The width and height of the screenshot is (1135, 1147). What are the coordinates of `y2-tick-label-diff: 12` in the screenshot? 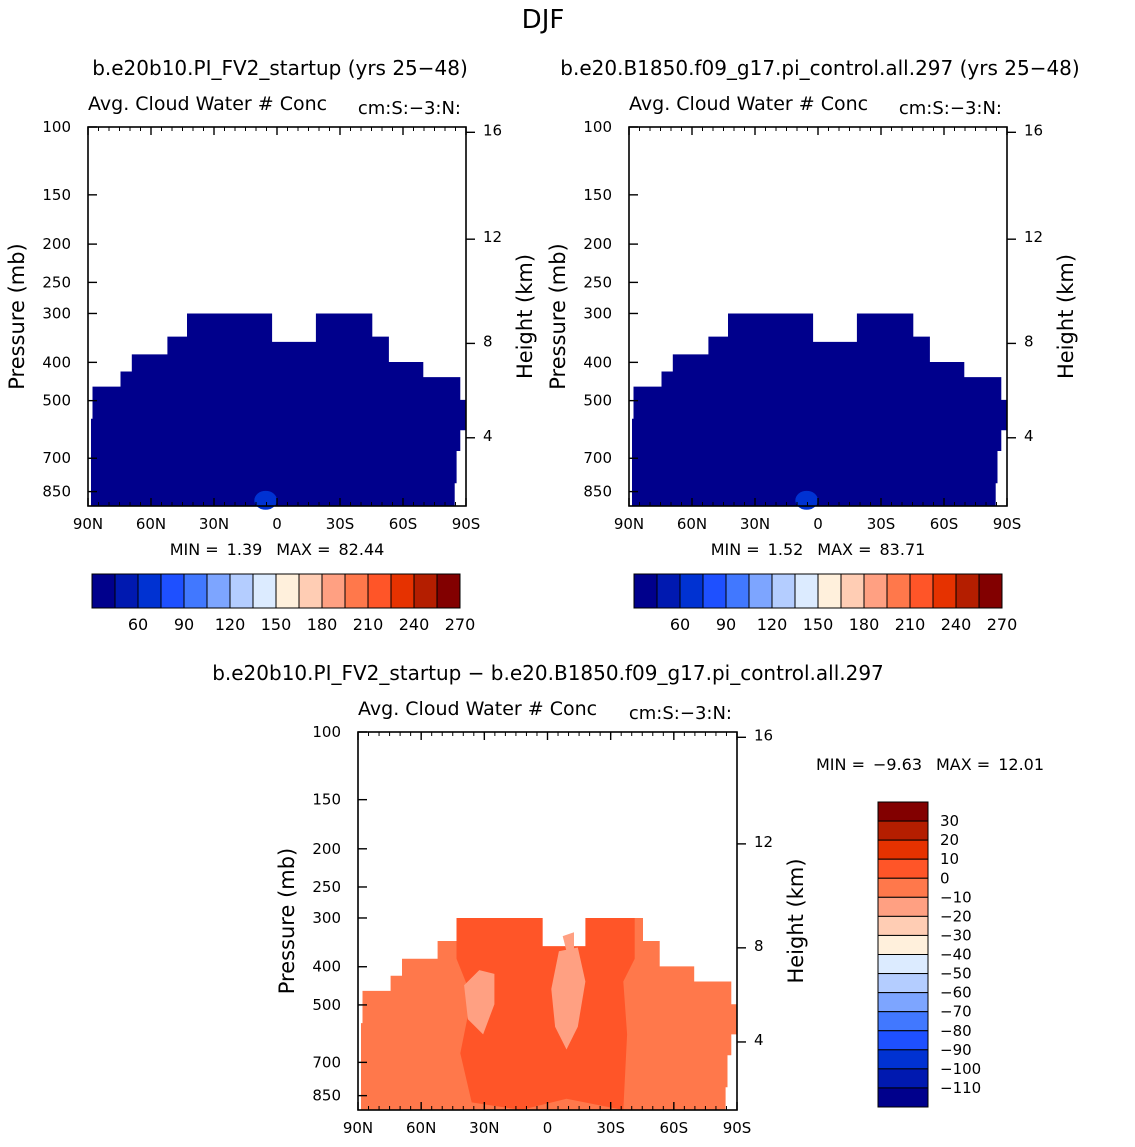 It's located at (763, 842).